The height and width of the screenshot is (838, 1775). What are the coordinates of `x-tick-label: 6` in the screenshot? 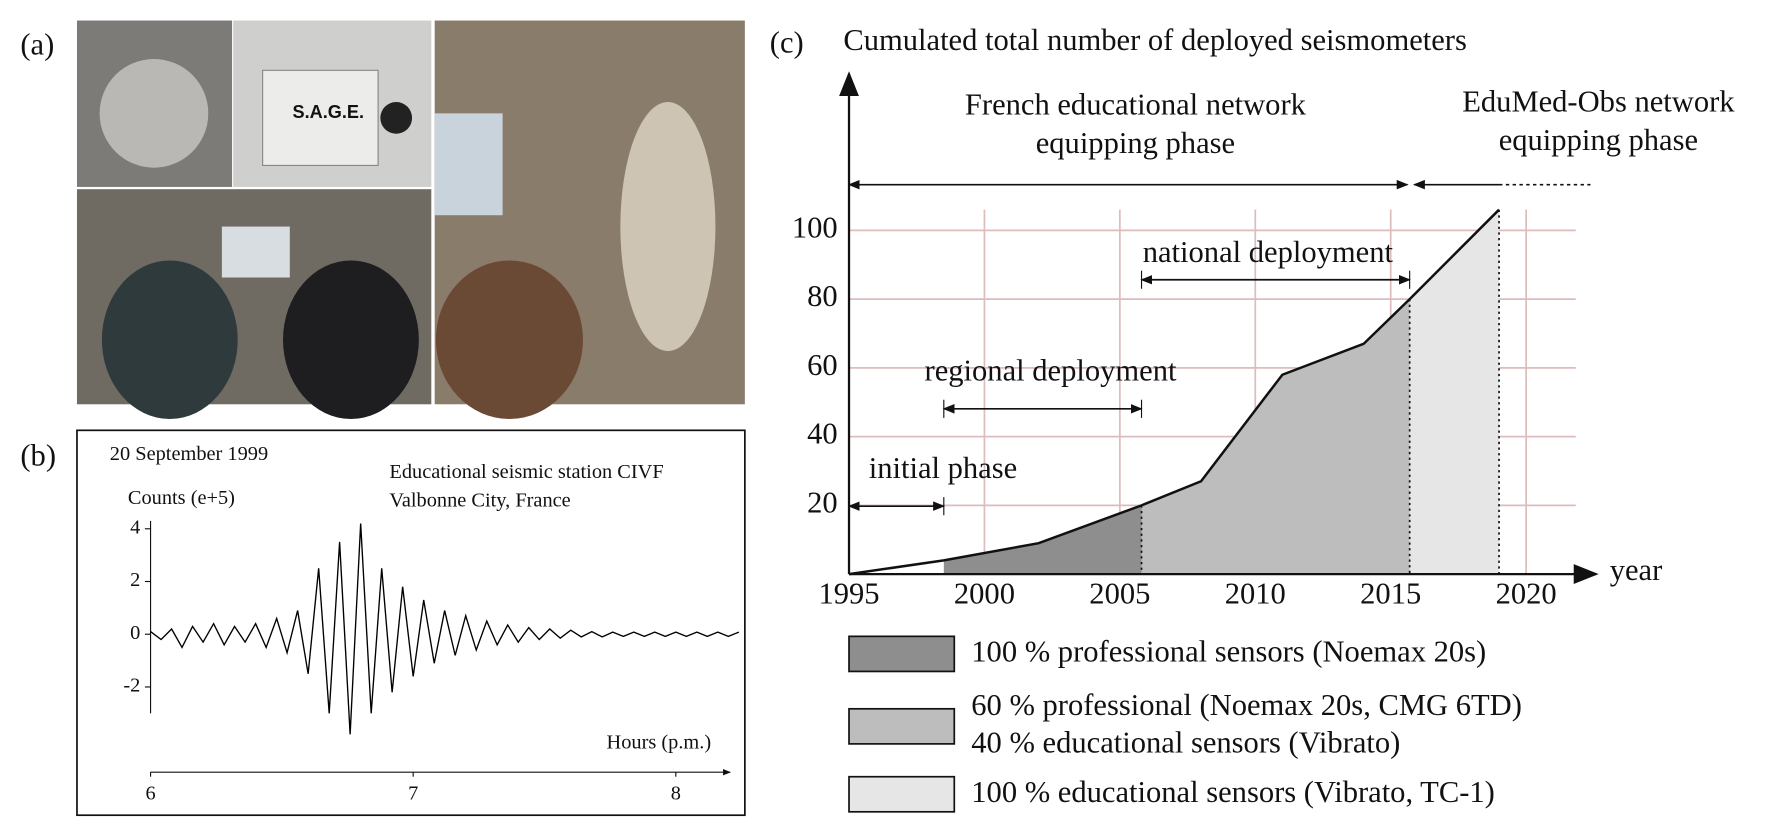 It's located at (150, 794).